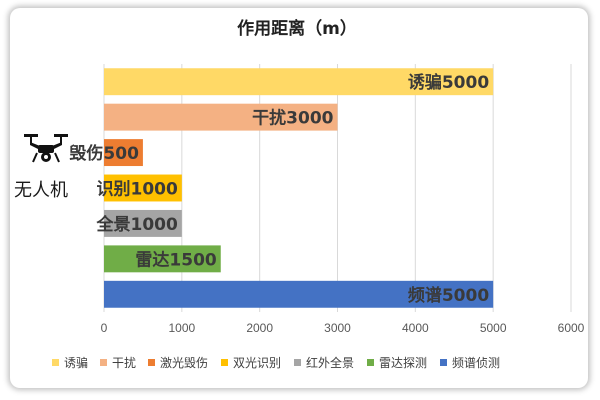 This screenshot has width=600, height=400. I want to click on x-tick-label: 6000, so click(571, 328).